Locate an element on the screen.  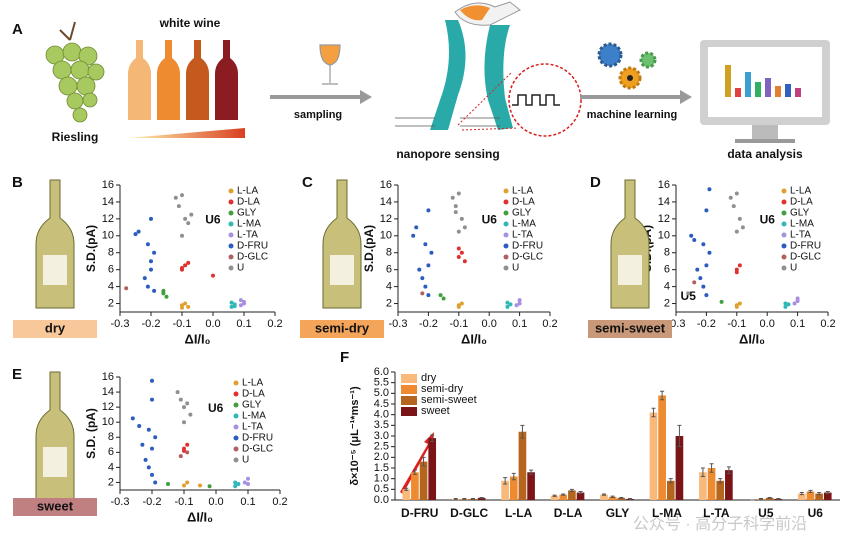
y-tick-label: 8 is located at coordinates (111, 253).